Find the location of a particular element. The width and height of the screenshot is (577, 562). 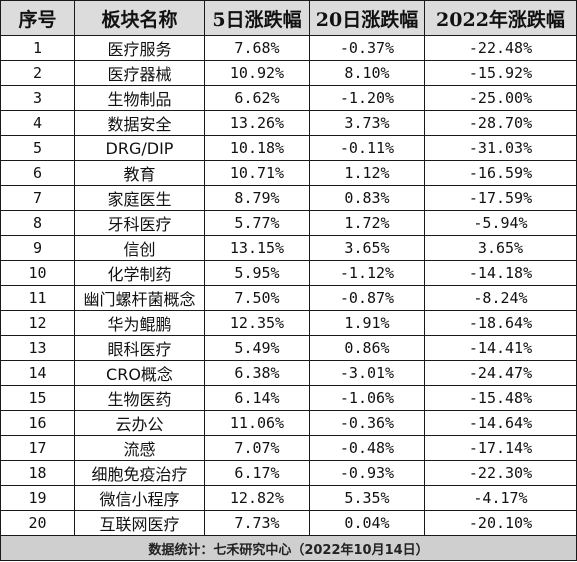

header-index: 序号 is located at coordinates (37, 18).